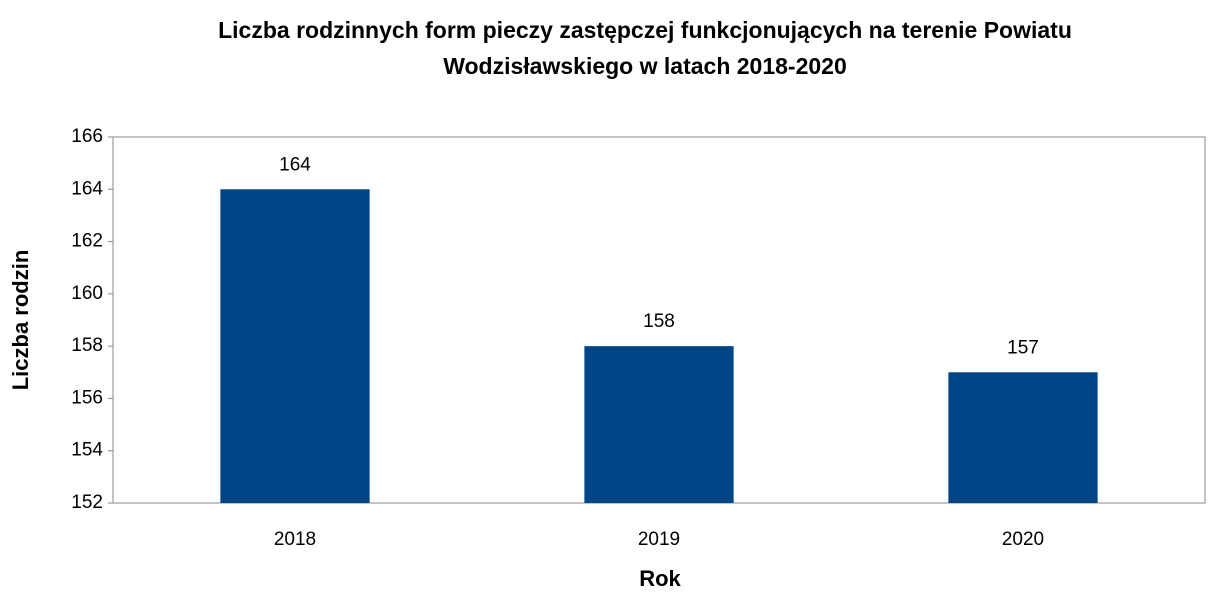 The image size is (1219, 593). I want to click on y-axis-label: Liczba rodzin, so click(20, 320).